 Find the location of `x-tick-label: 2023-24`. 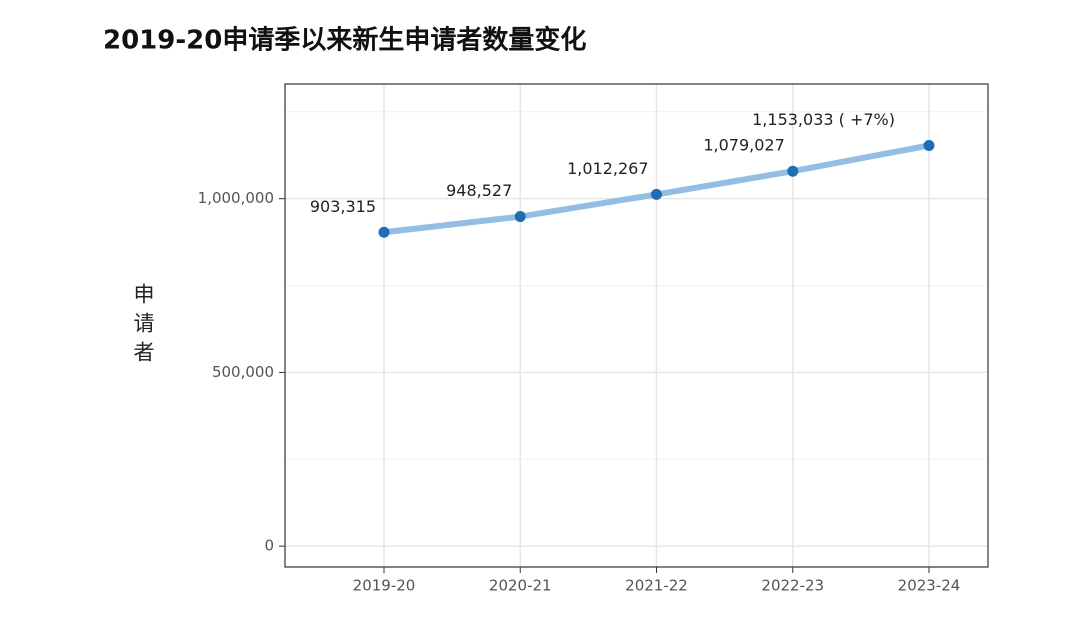

x-tick-label: 2023-24 is located at coordinates (929, 586).